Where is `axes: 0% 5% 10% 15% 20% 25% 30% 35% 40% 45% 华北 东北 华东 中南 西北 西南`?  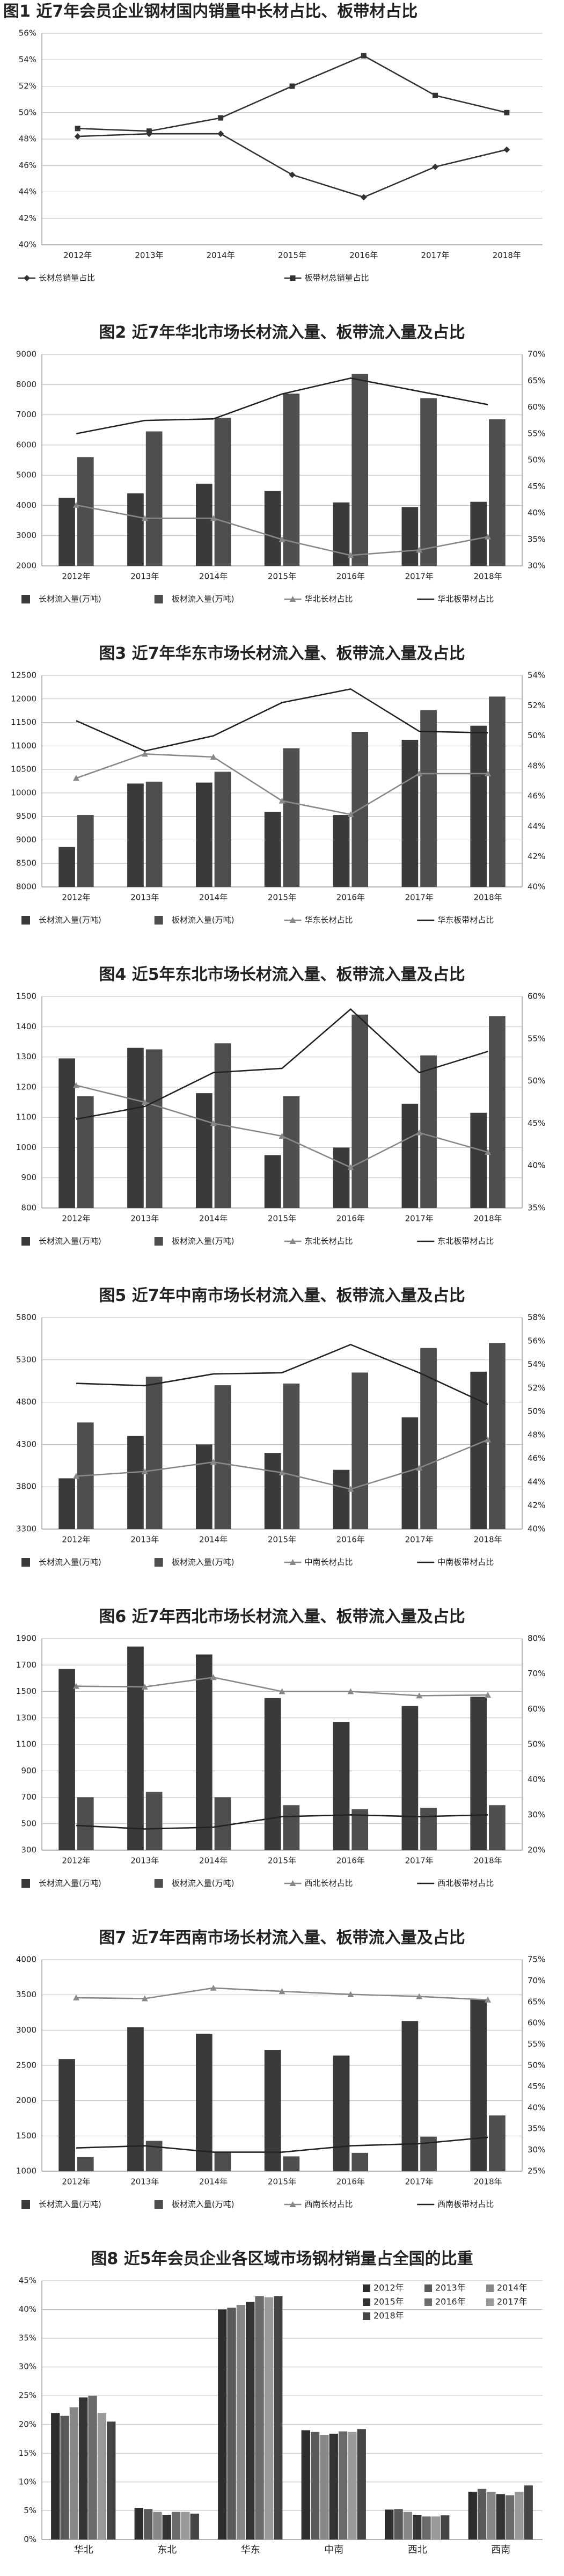 axes: 0% 5% 10% 15% 20% 25% 30% 35% 40% 45% 华北 东北 华东 中南 西北 西南 is located at coordinates (281, 2416).